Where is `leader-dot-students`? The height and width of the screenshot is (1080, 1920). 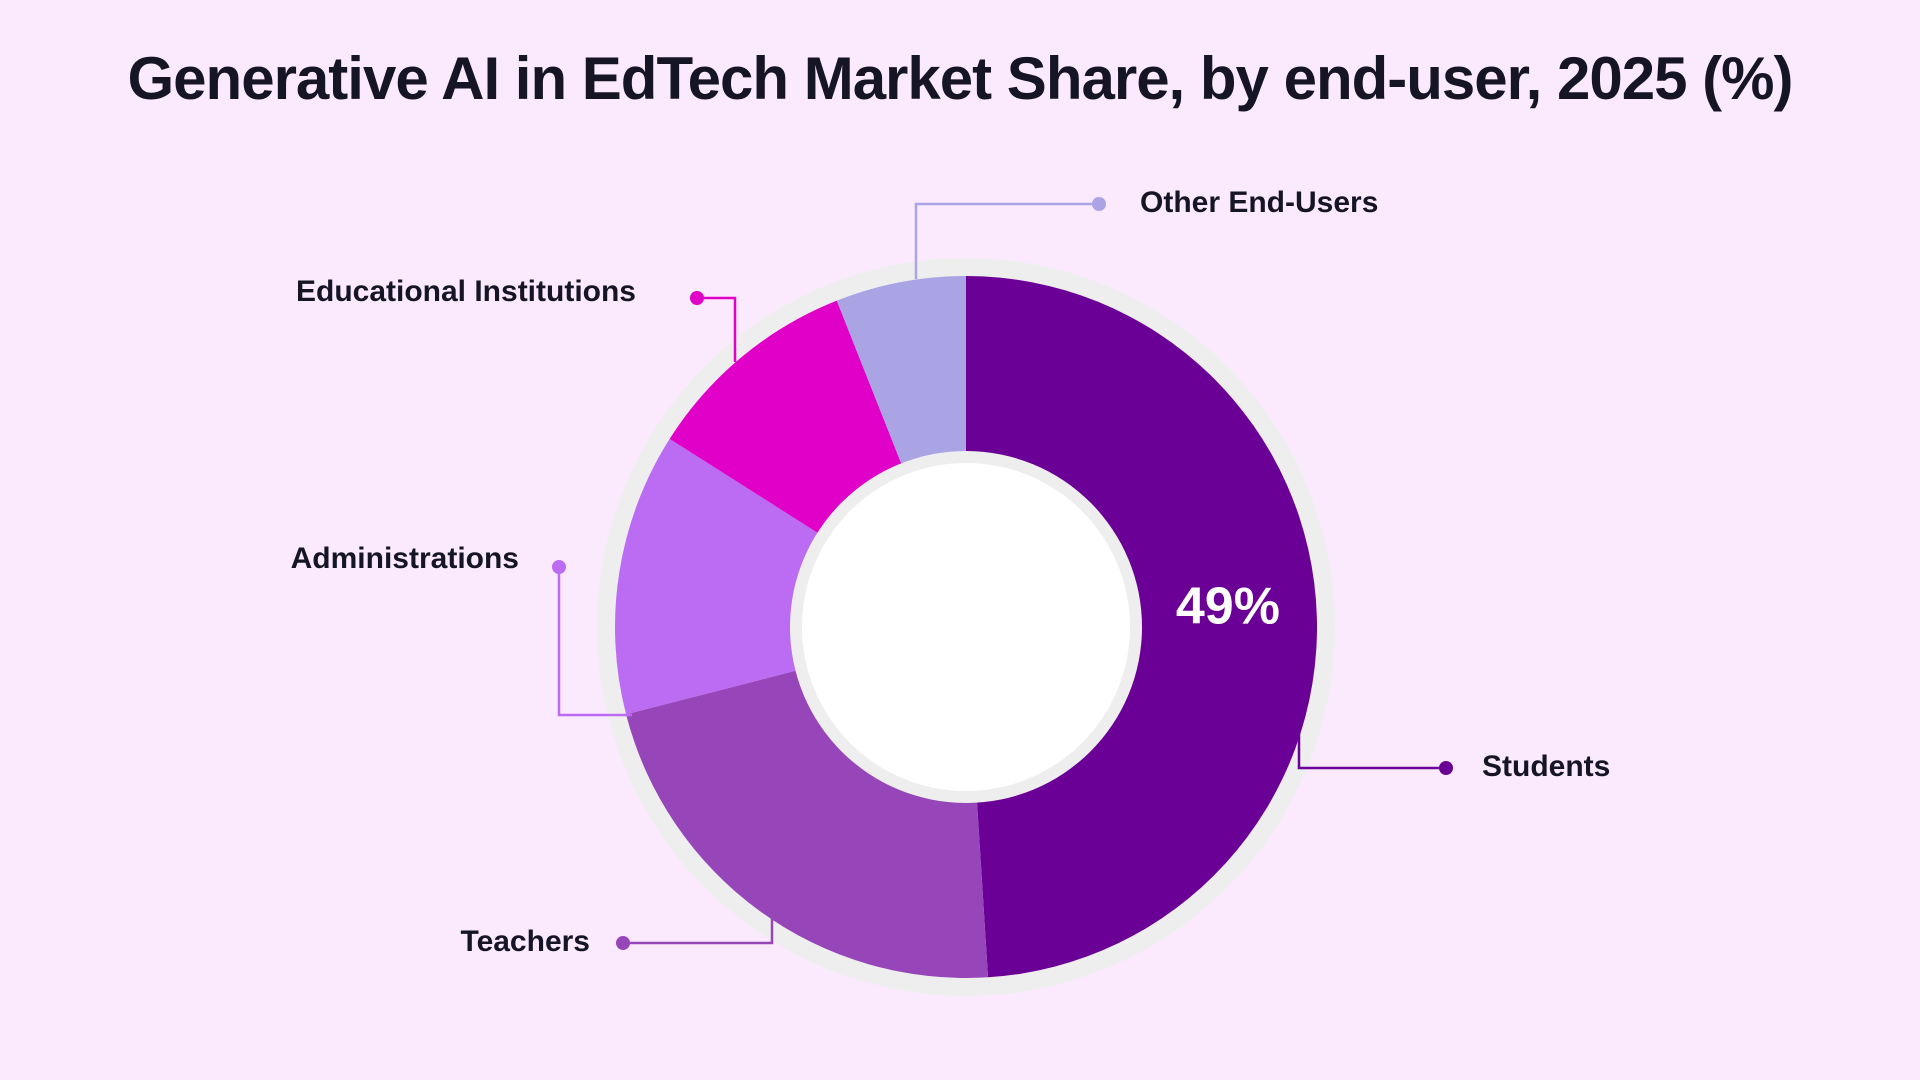 leader-dot-students is located at coordinates (1446, 768).